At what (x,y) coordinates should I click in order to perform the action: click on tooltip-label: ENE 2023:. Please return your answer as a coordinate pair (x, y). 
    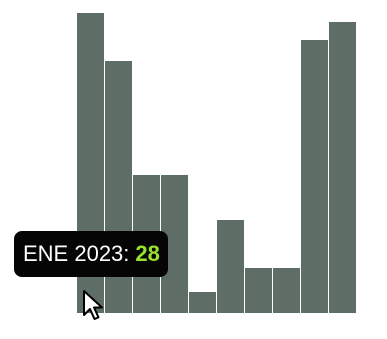
    Looking at the image, I should click on (76, 253).